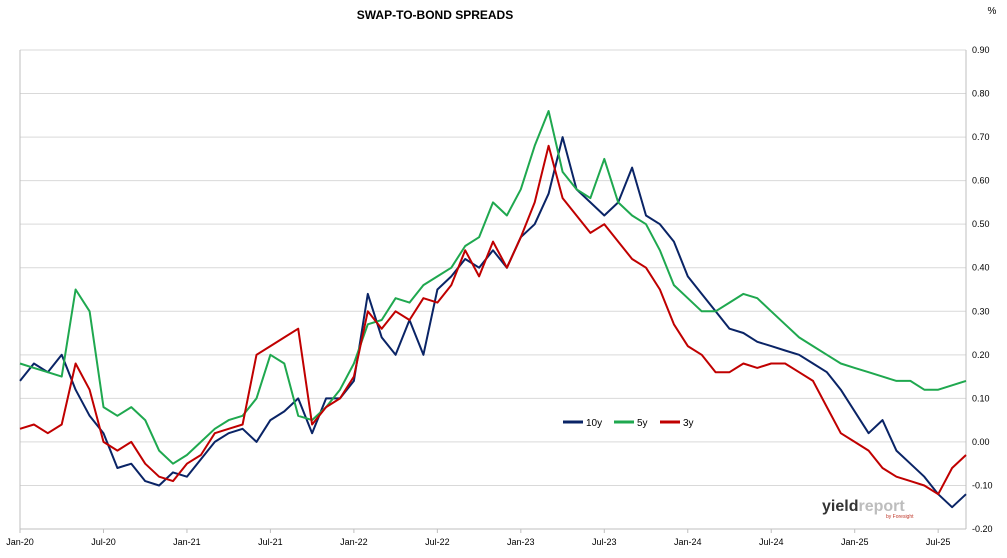  Describe the element at coordinates (354, 542) in the screenshot. I see `x-tick-label: Jan-22` at that location.